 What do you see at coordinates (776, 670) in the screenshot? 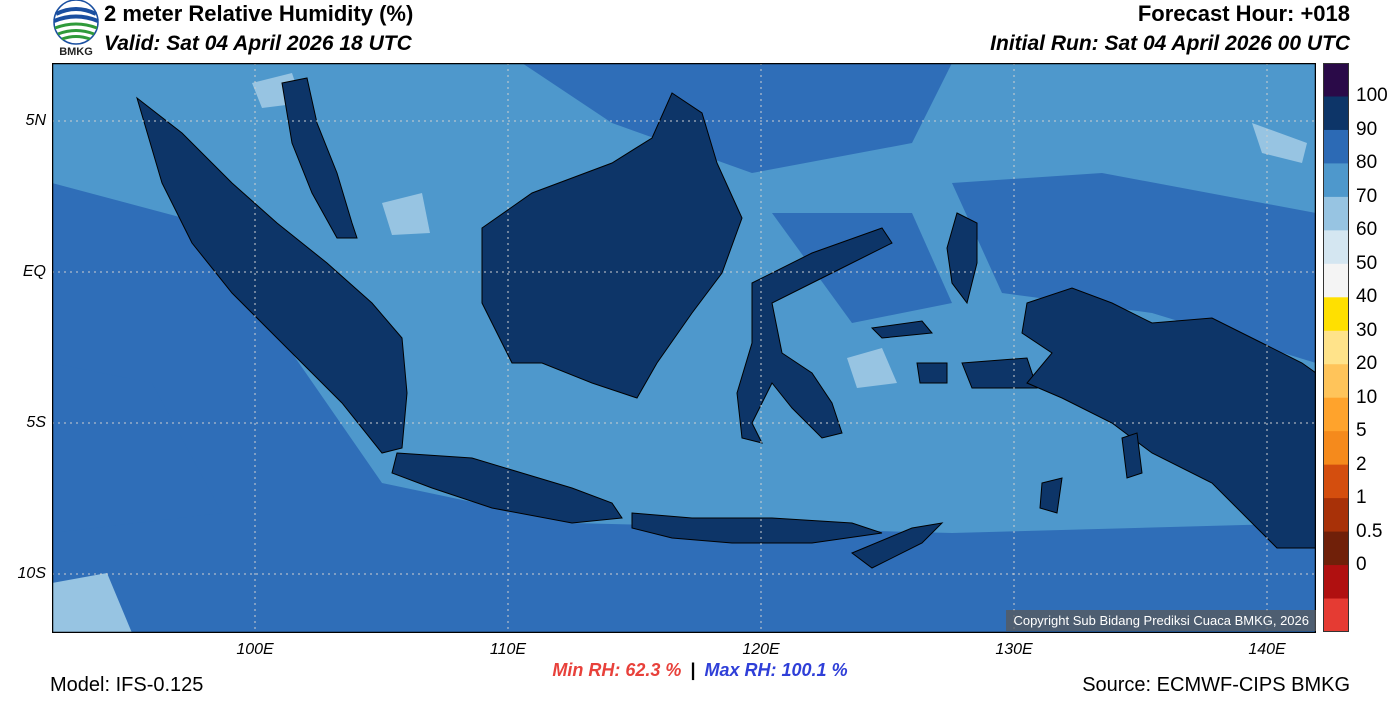
I see `max-rh: Max RH: 100.1 %` at bounding box center [776, 670].